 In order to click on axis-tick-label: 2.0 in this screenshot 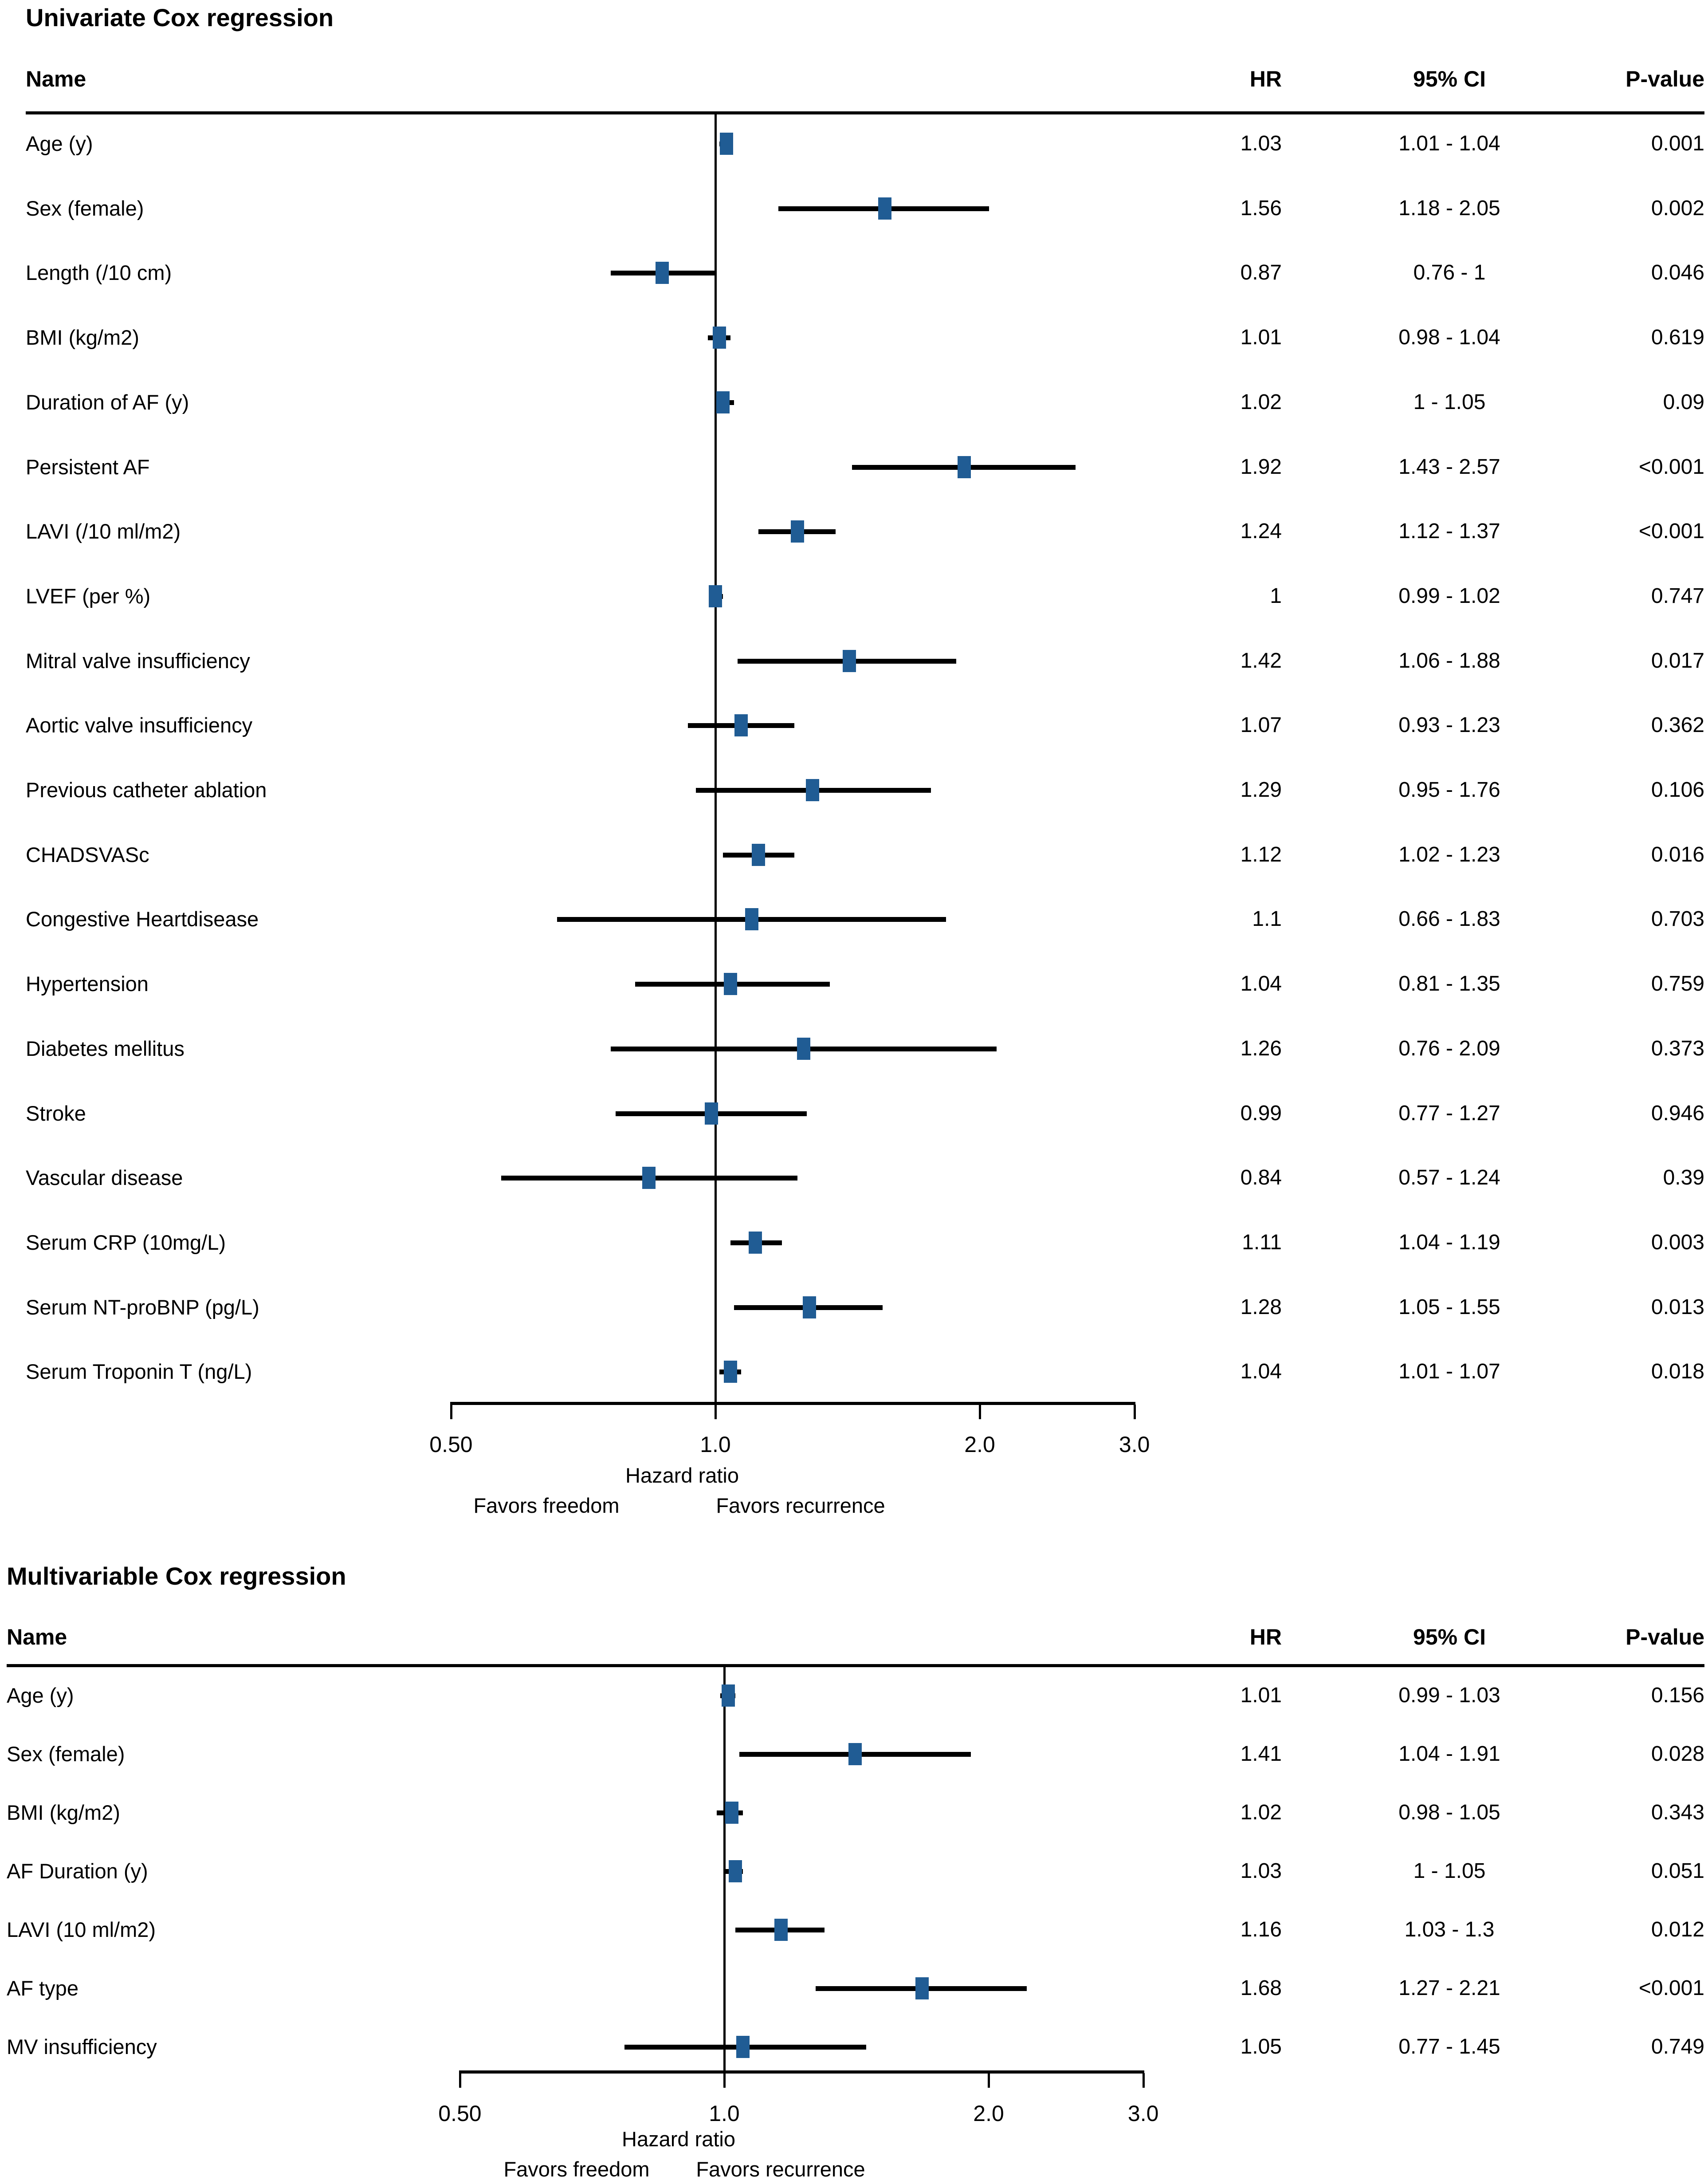, I will do `click(988, 2113)`.